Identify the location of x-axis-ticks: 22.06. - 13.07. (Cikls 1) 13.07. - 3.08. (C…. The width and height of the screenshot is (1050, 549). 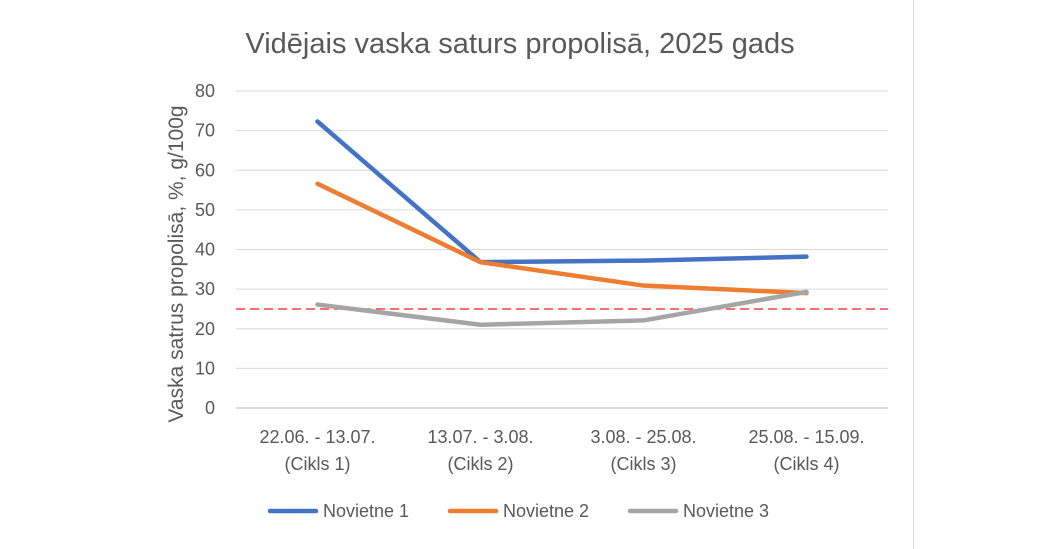
(561, 450).